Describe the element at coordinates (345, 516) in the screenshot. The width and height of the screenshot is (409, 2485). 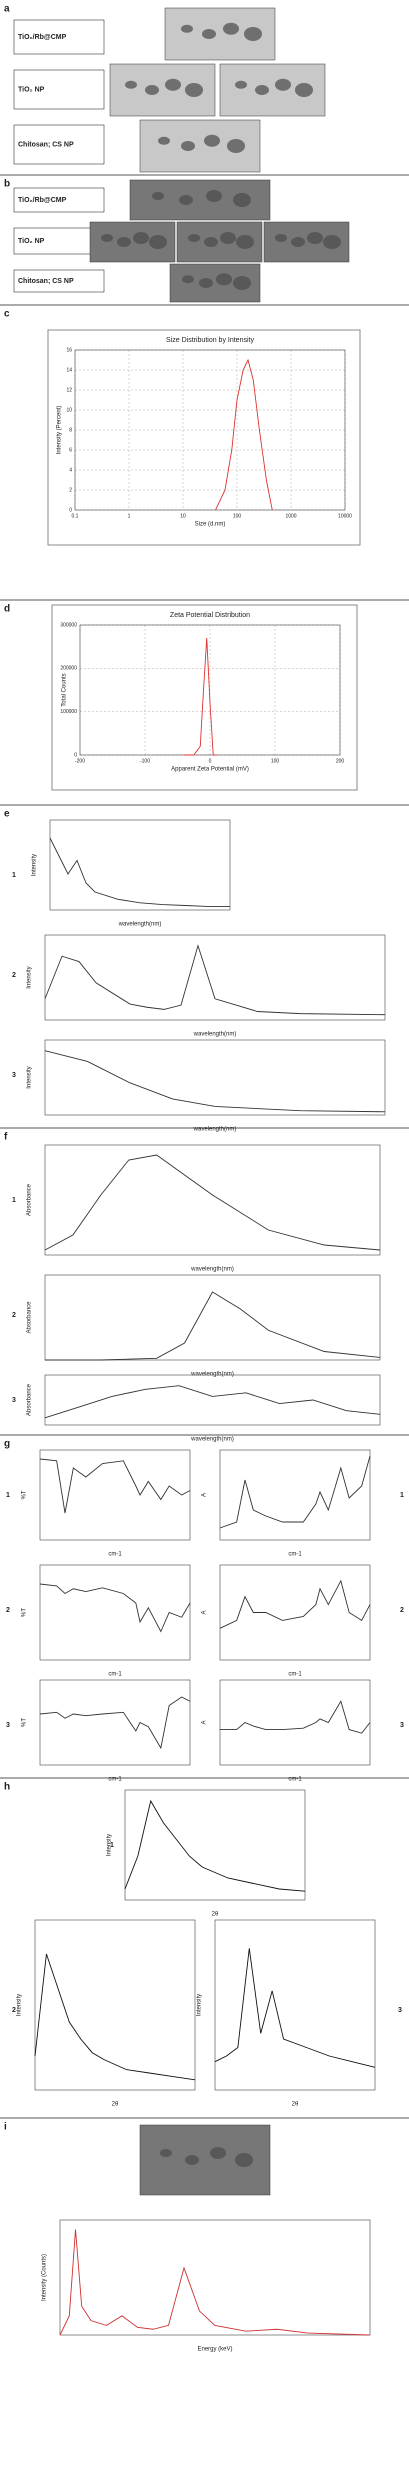
I see `x-tick-label: 10000` at that location.